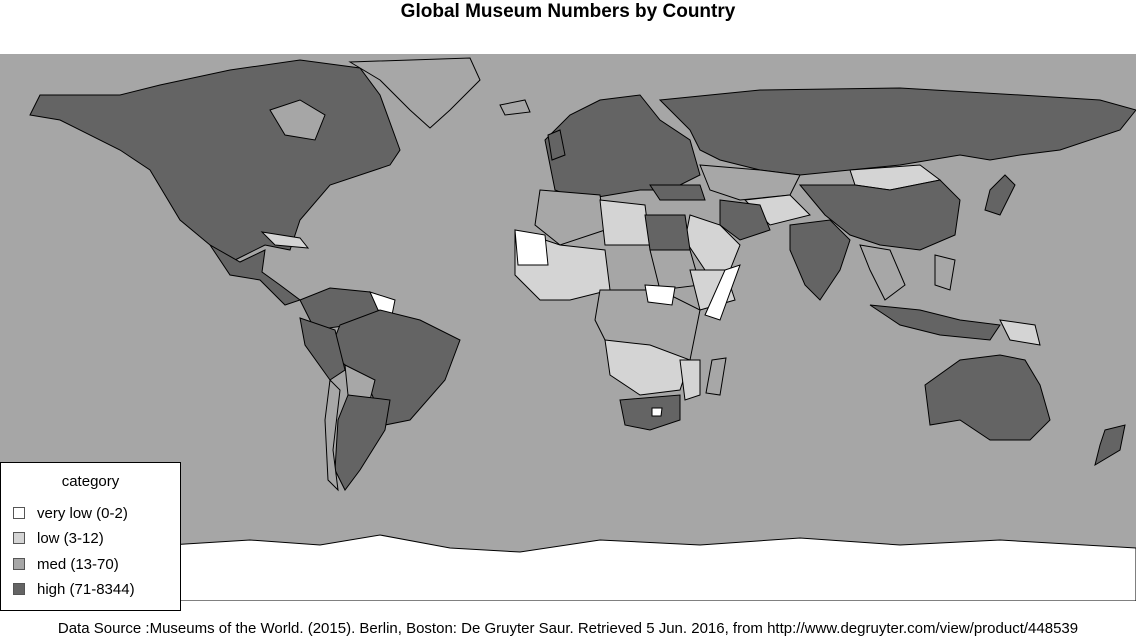 This screenshot has width=1136, height=638. What do you see at coordinates (1110, 445) in the screenshot?
I see `country-new-zealand` at bounding box center [1110, 445].